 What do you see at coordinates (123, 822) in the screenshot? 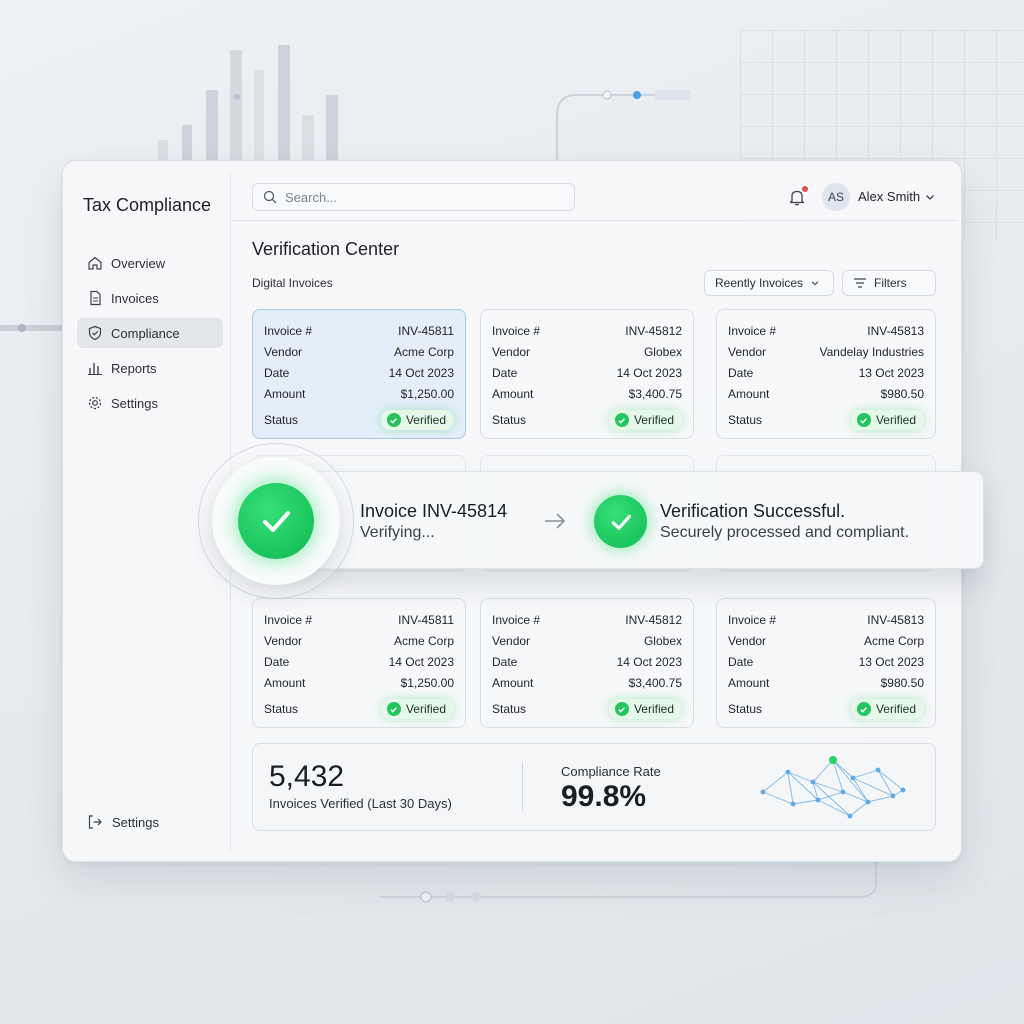
I see `sidebar-bottom-settings: Settings` at bounding box center [123, 822].